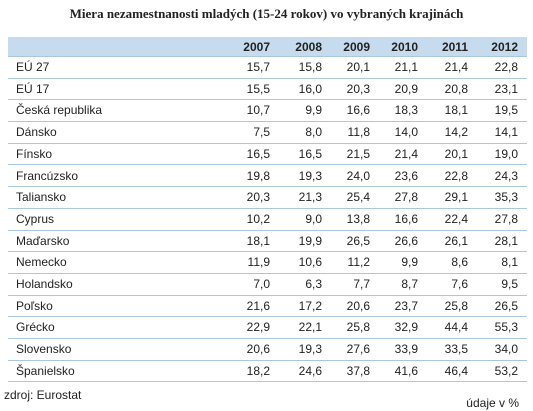 The image size is (533, 411). I want to click on value-cell: 6,3, so click(313, 284).